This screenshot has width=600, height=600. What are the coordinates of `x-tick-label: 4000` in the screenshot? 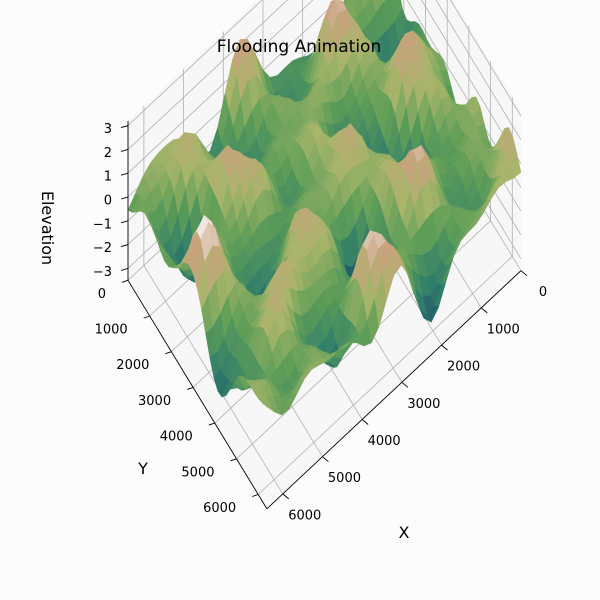 It's located at (384, 441).